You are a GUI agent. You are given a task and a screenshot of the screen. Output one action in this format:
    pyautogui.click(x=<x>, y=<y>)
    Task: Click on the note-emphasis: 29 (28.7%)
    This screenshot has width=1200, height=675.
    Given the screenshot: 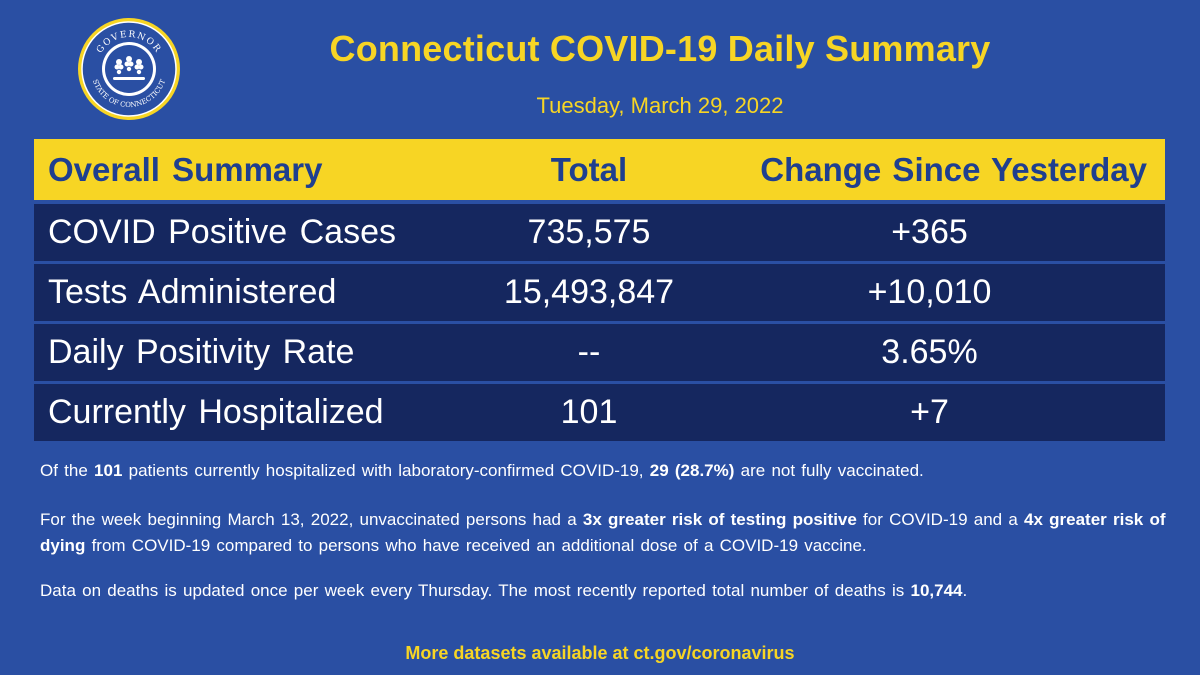 What is the action you would take?
    pyautogui.click(x=692, y=470)
    